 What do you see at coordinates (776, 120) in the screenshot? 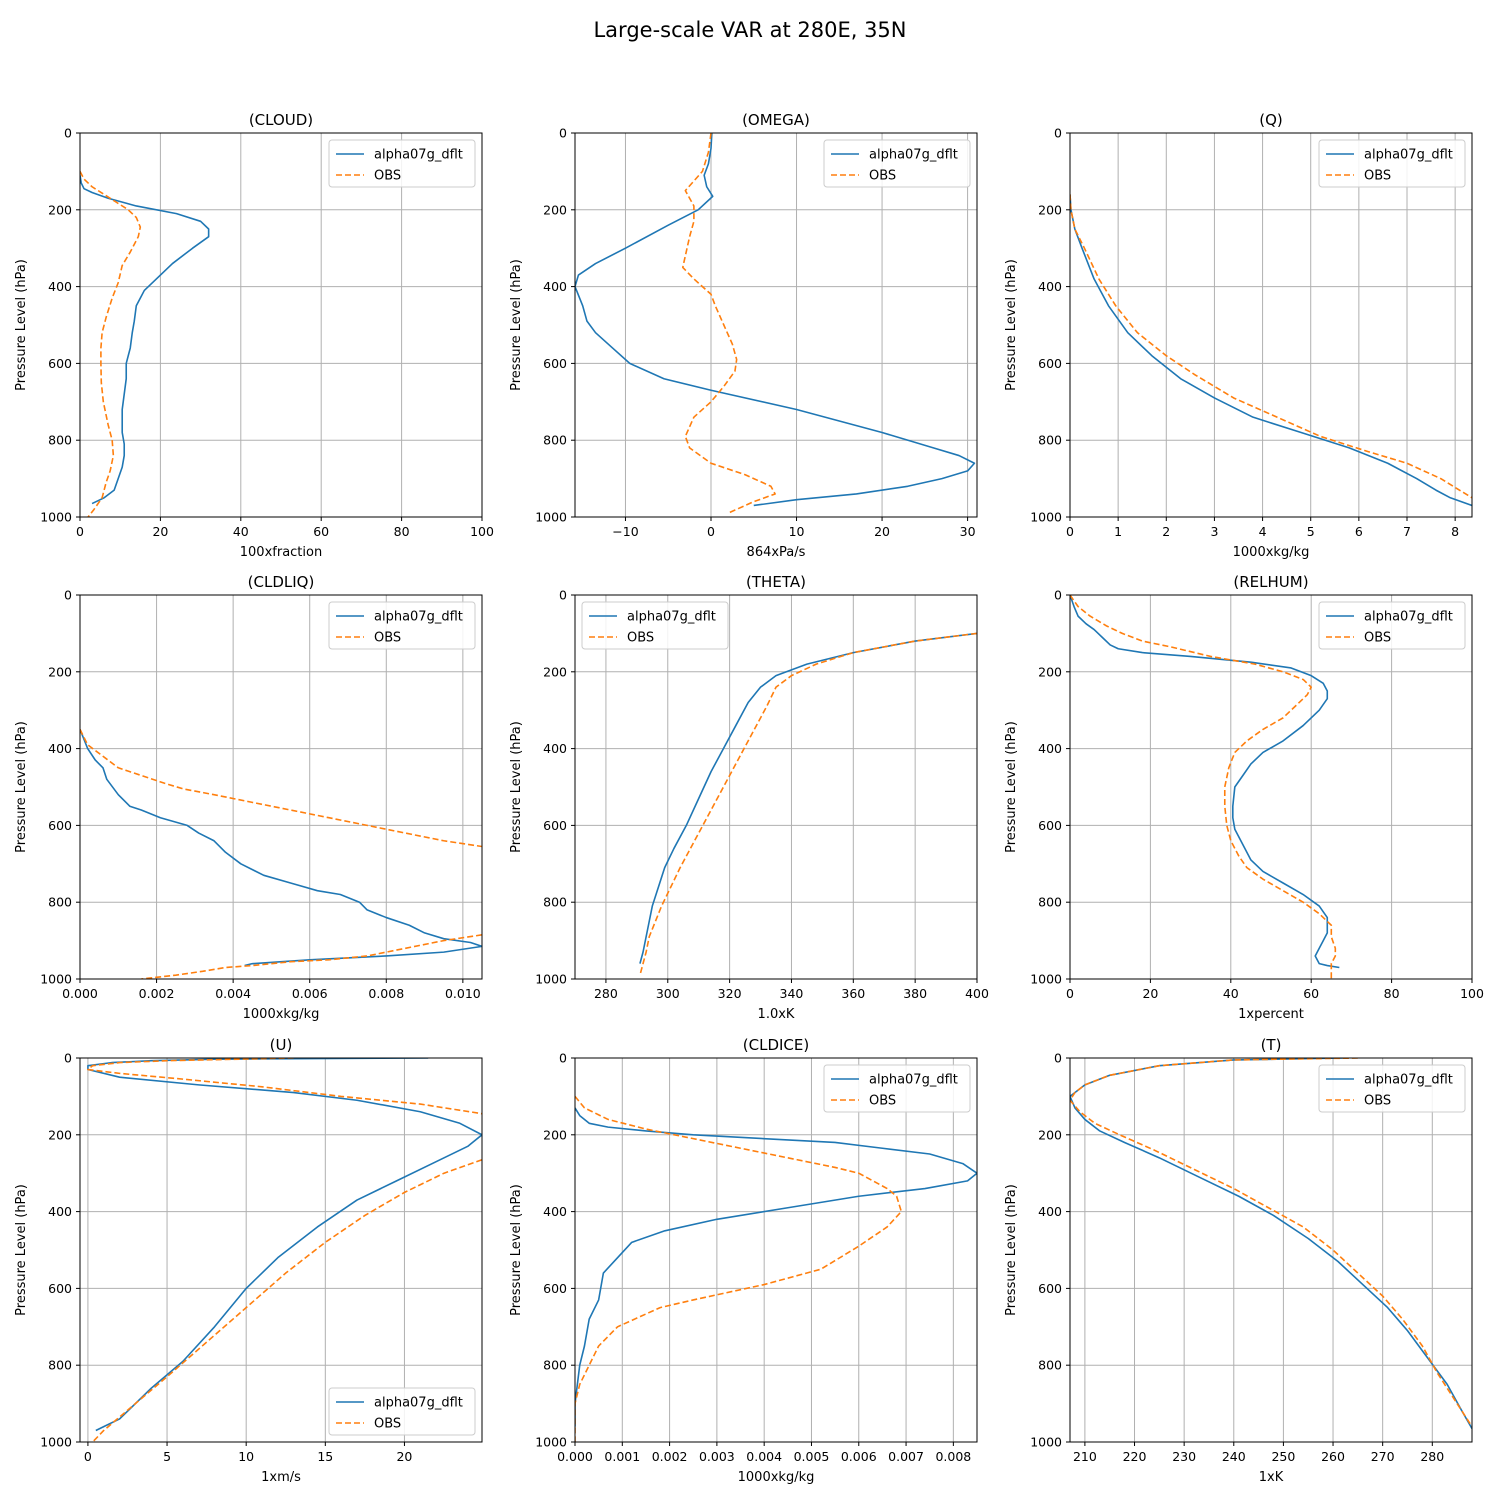
I see `panel-title: (OMEGA)` at bounding box center [776, 120].